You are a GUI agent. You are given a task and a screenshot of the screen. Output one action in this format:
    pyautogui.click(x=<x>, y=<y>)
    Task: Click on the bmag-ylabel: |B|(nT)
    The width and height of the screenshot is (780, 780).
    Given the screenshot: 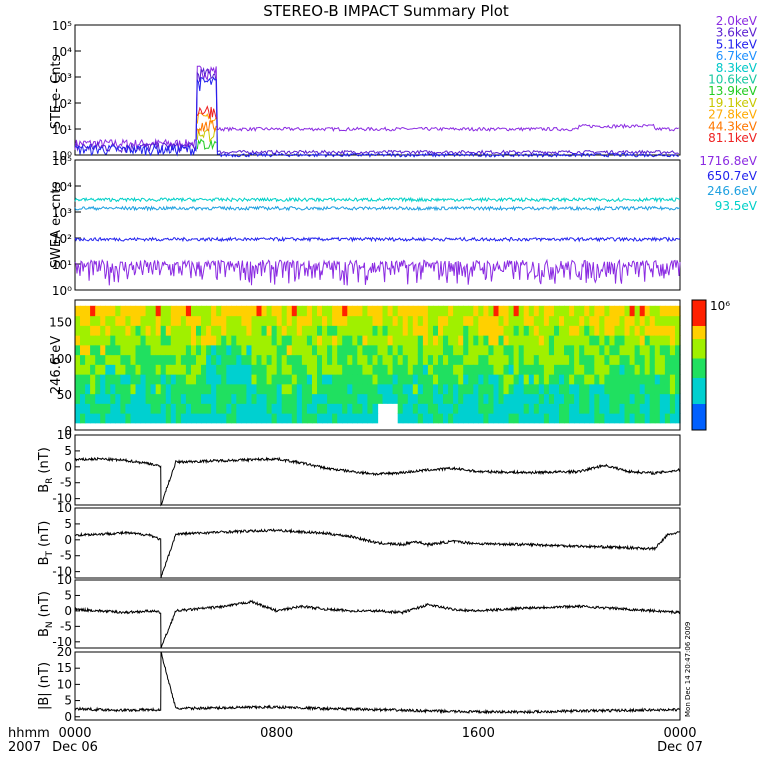 What is the action you would take?
    pyautogui.click(x=44, y=686)
    